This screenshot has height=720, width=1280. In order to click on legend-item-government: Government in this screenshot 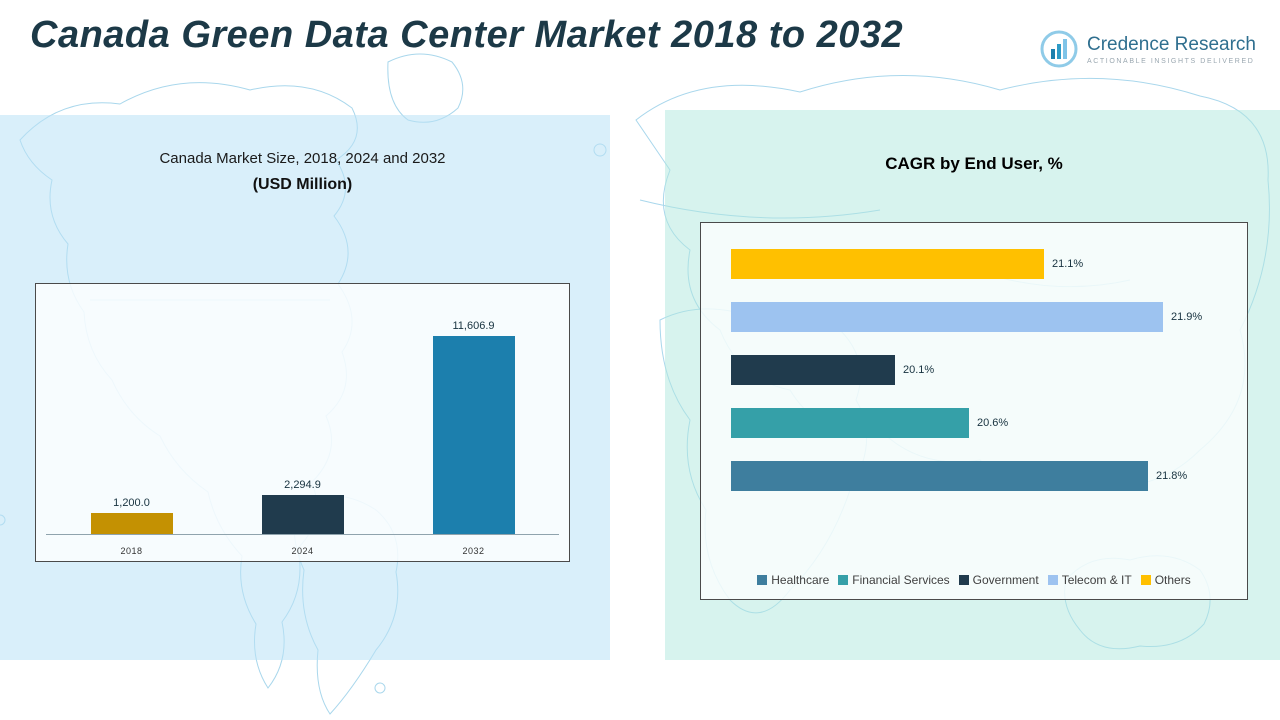, I will do `click(998, 580)`.